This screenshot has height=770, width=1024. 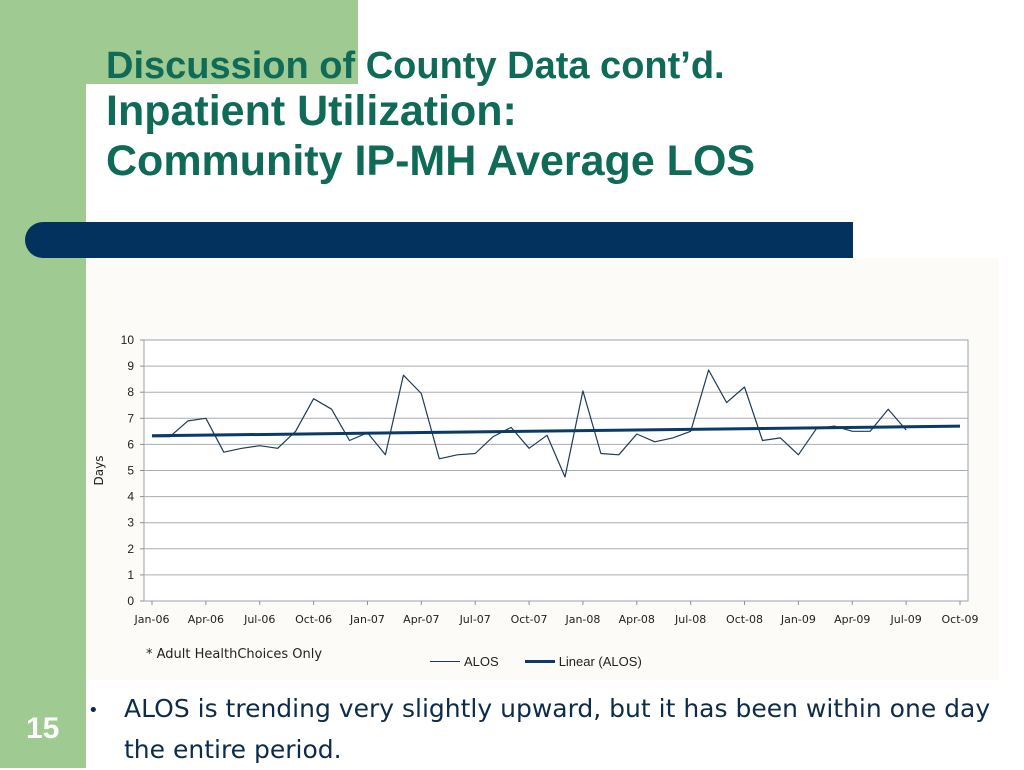 What do you see at coordinates (152, 619) in the screenshot?
I see `x-tick-label: Jan-06` at bounding box center [152, 619].